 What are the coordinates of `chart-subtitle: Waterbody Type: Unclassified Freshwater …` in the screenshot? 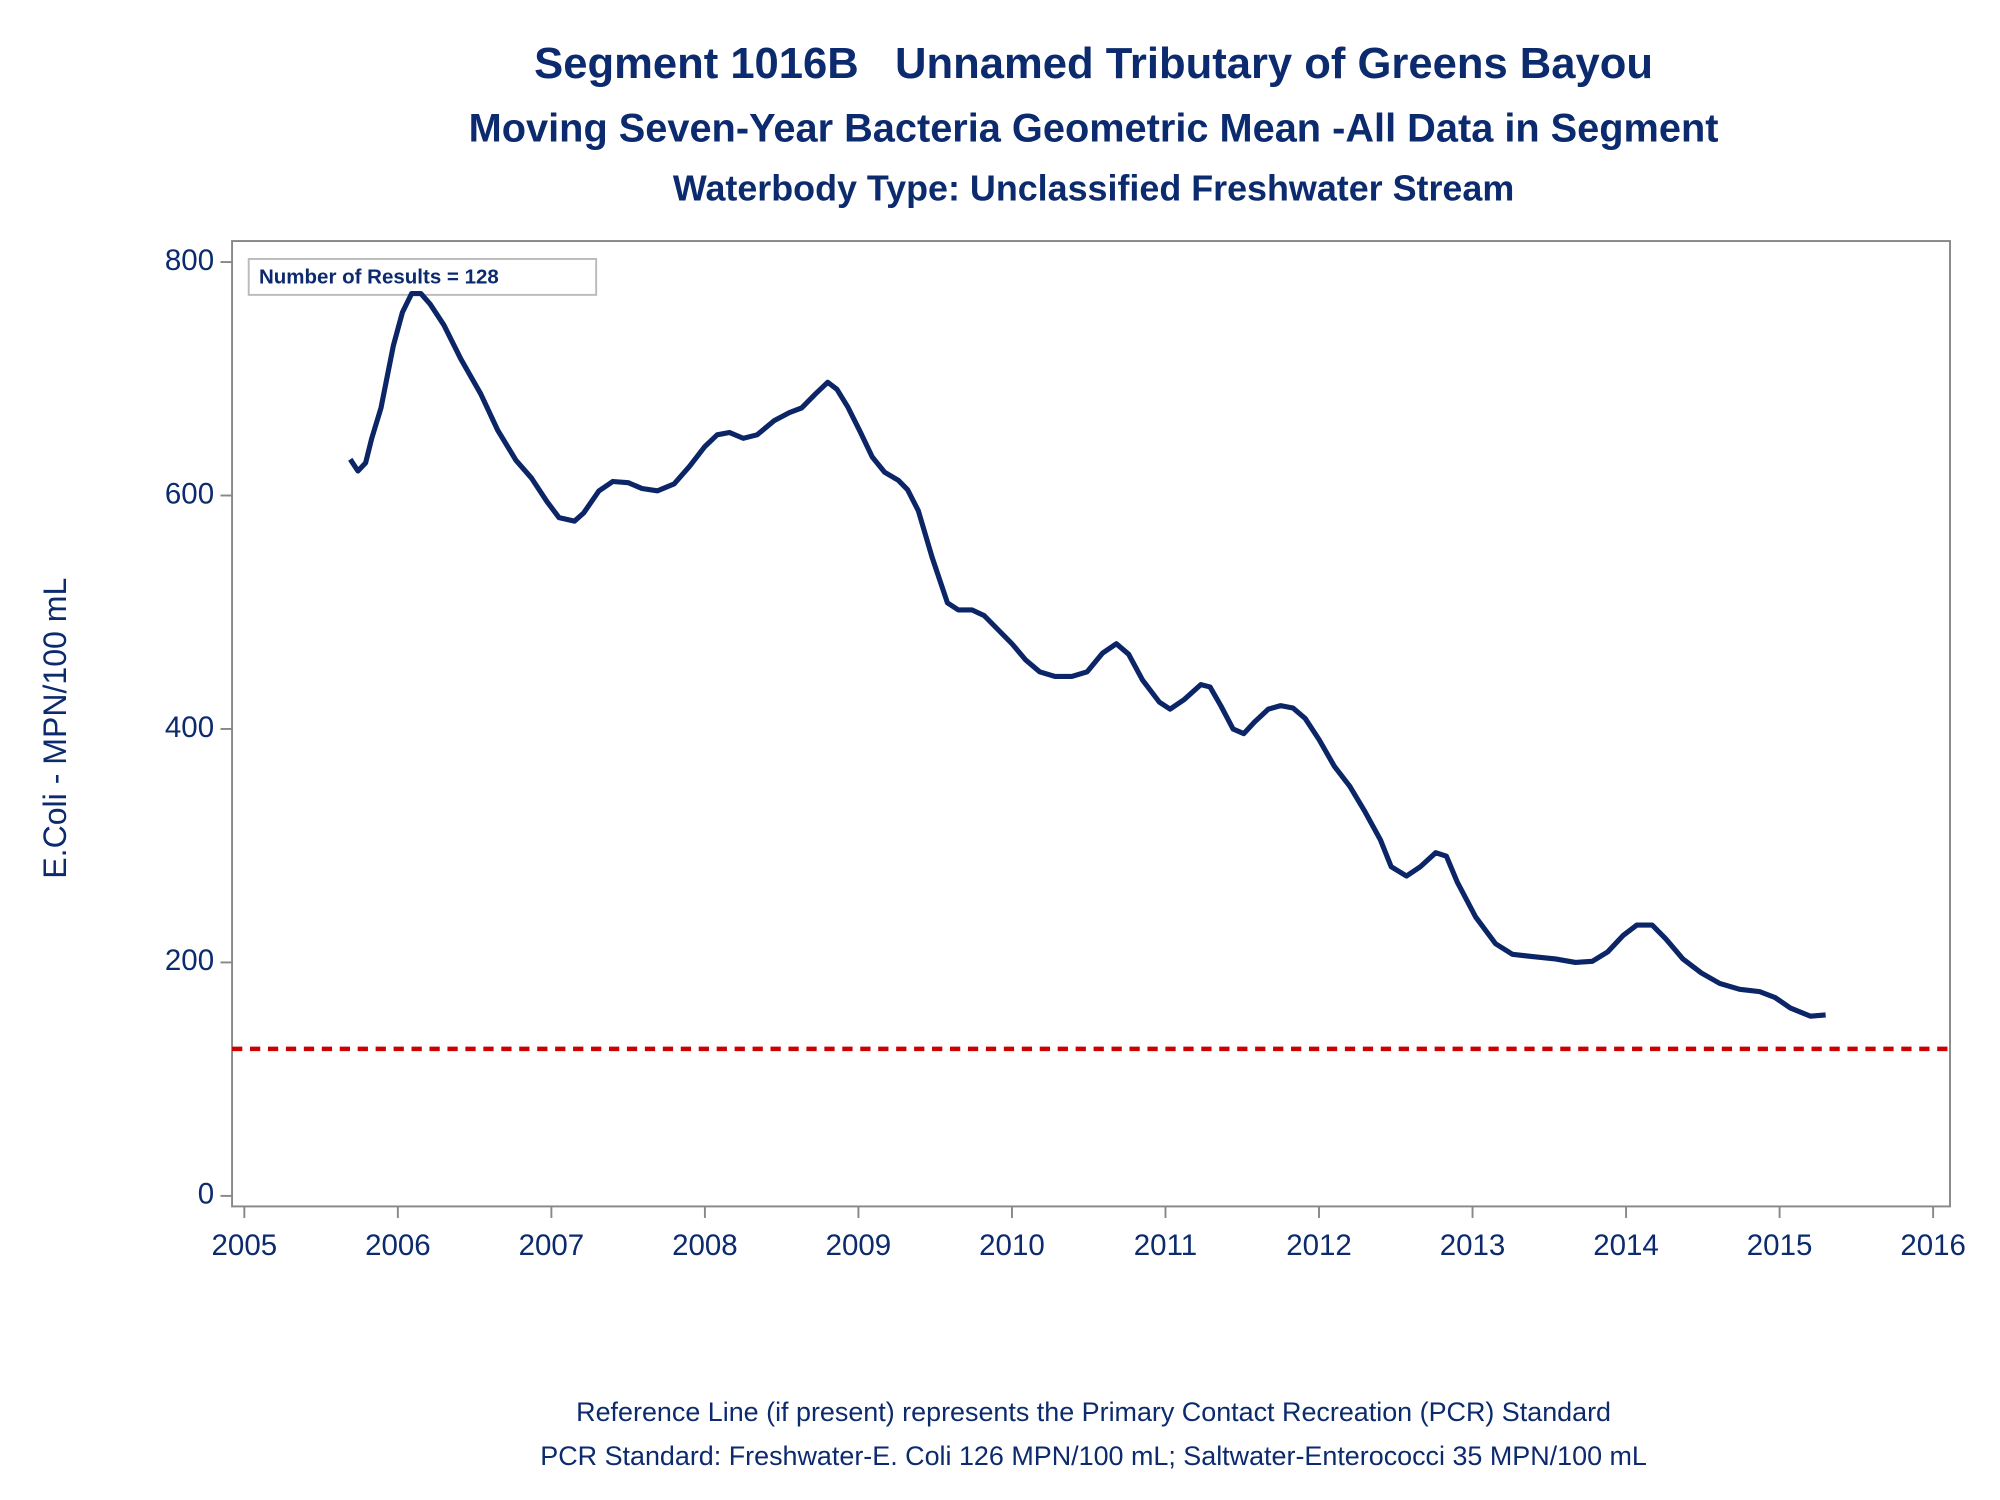 It's located at (1093, 189).